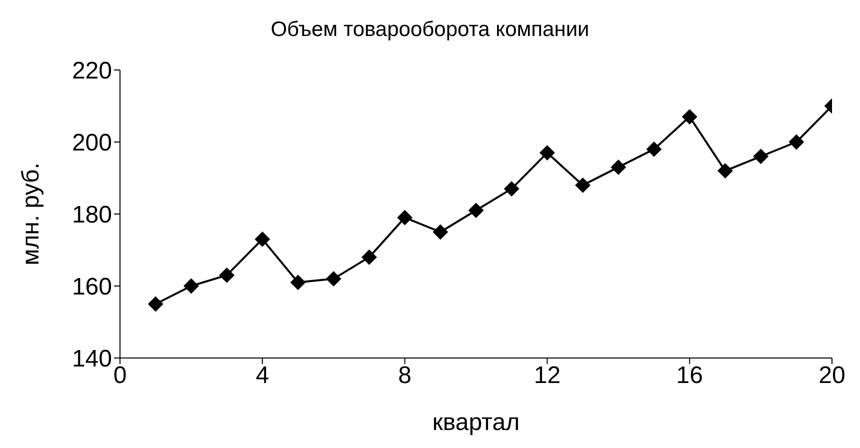  Describe the element at coordinates (31, 214) in the screenshot. I see `y-axis-title: млн. руб.` at that location.